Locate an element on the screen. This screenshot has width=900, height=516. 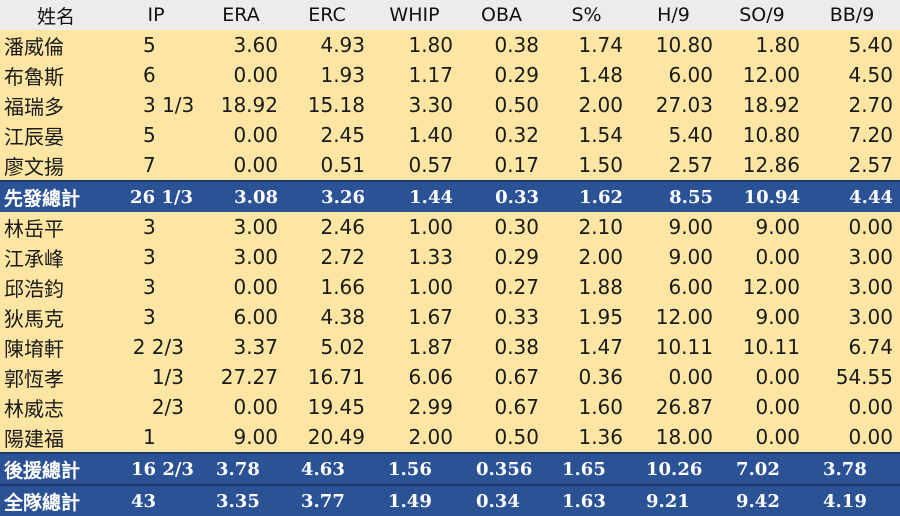
stat-cell: 4.93 is located at coordinates (328, 45).